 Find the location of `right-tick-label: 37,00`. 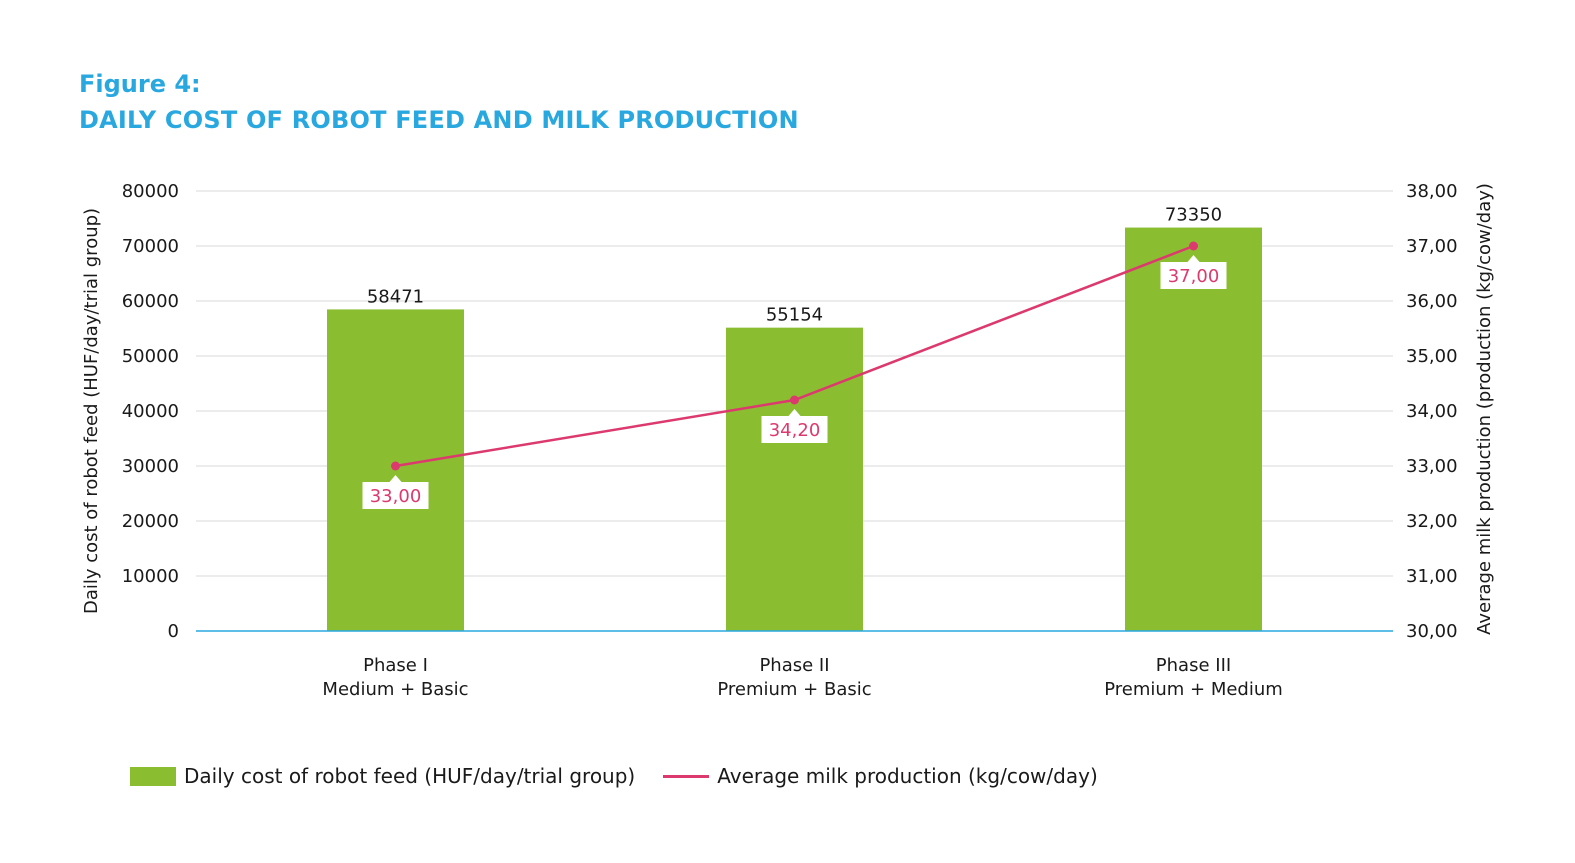

right-tick-label: 37,00 is located at coordinates (1432, 246).